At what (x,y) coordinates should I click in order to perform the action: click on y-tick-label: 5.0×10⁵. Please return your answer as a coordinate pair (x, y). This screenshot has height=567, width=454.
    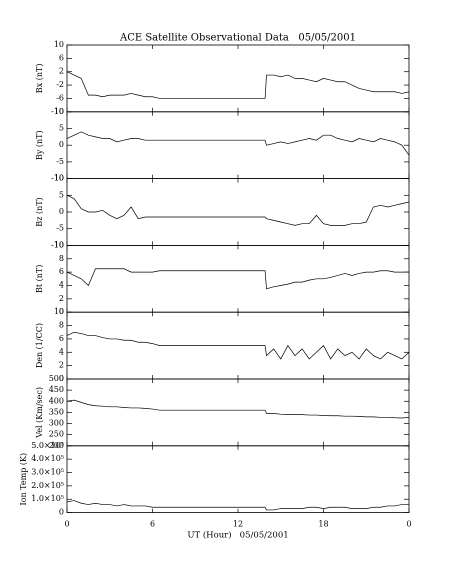
    Looking at the image, I should click on (47, 445).